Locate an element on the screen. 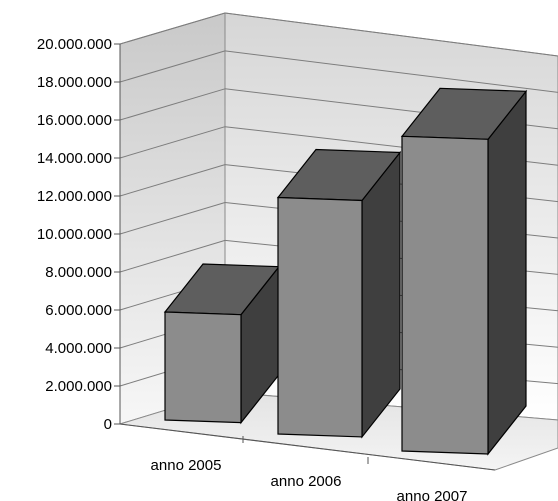  x-tick-label: anno 2006 is located at coordinates (306, 481).